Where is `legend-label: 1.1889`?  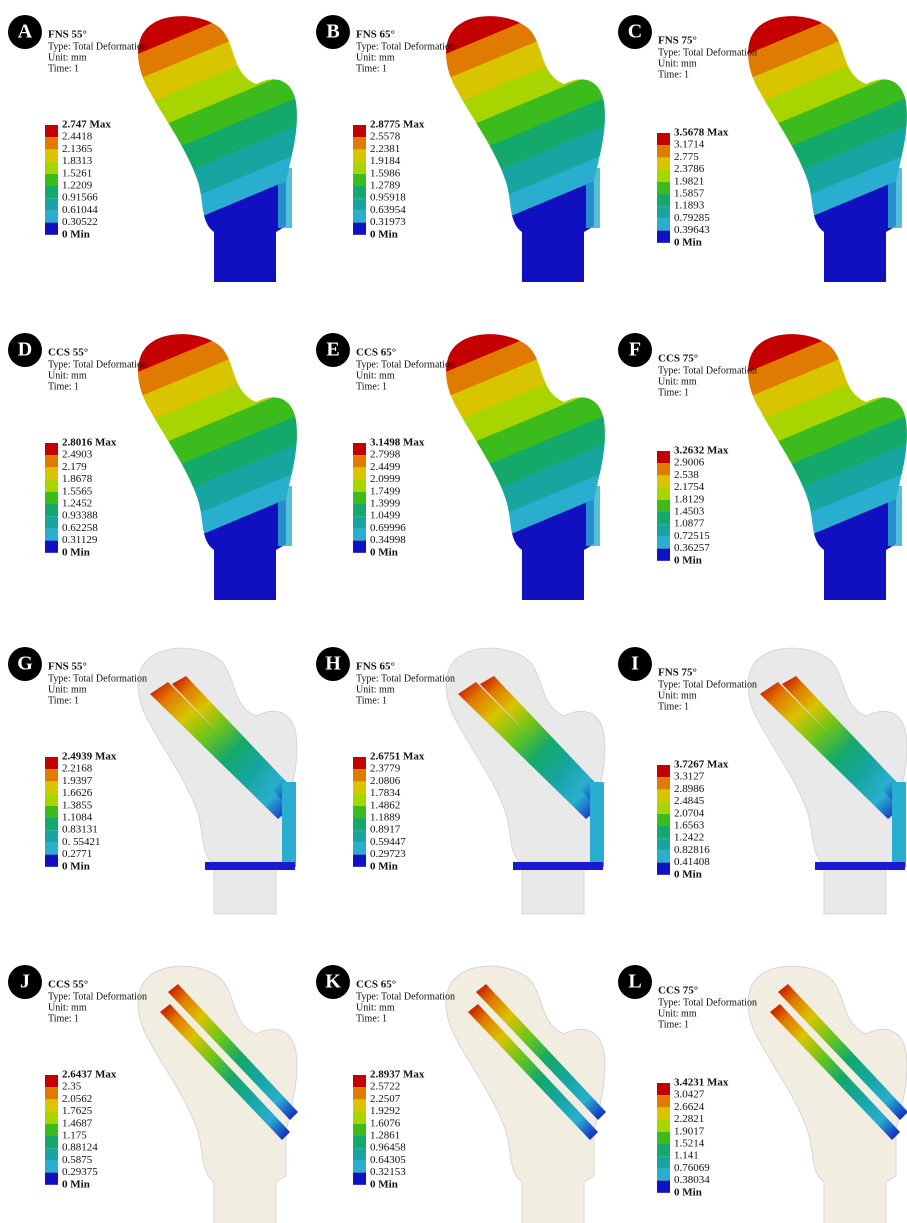 legend-label: 1.1889 is located at coordinates (385, 818).